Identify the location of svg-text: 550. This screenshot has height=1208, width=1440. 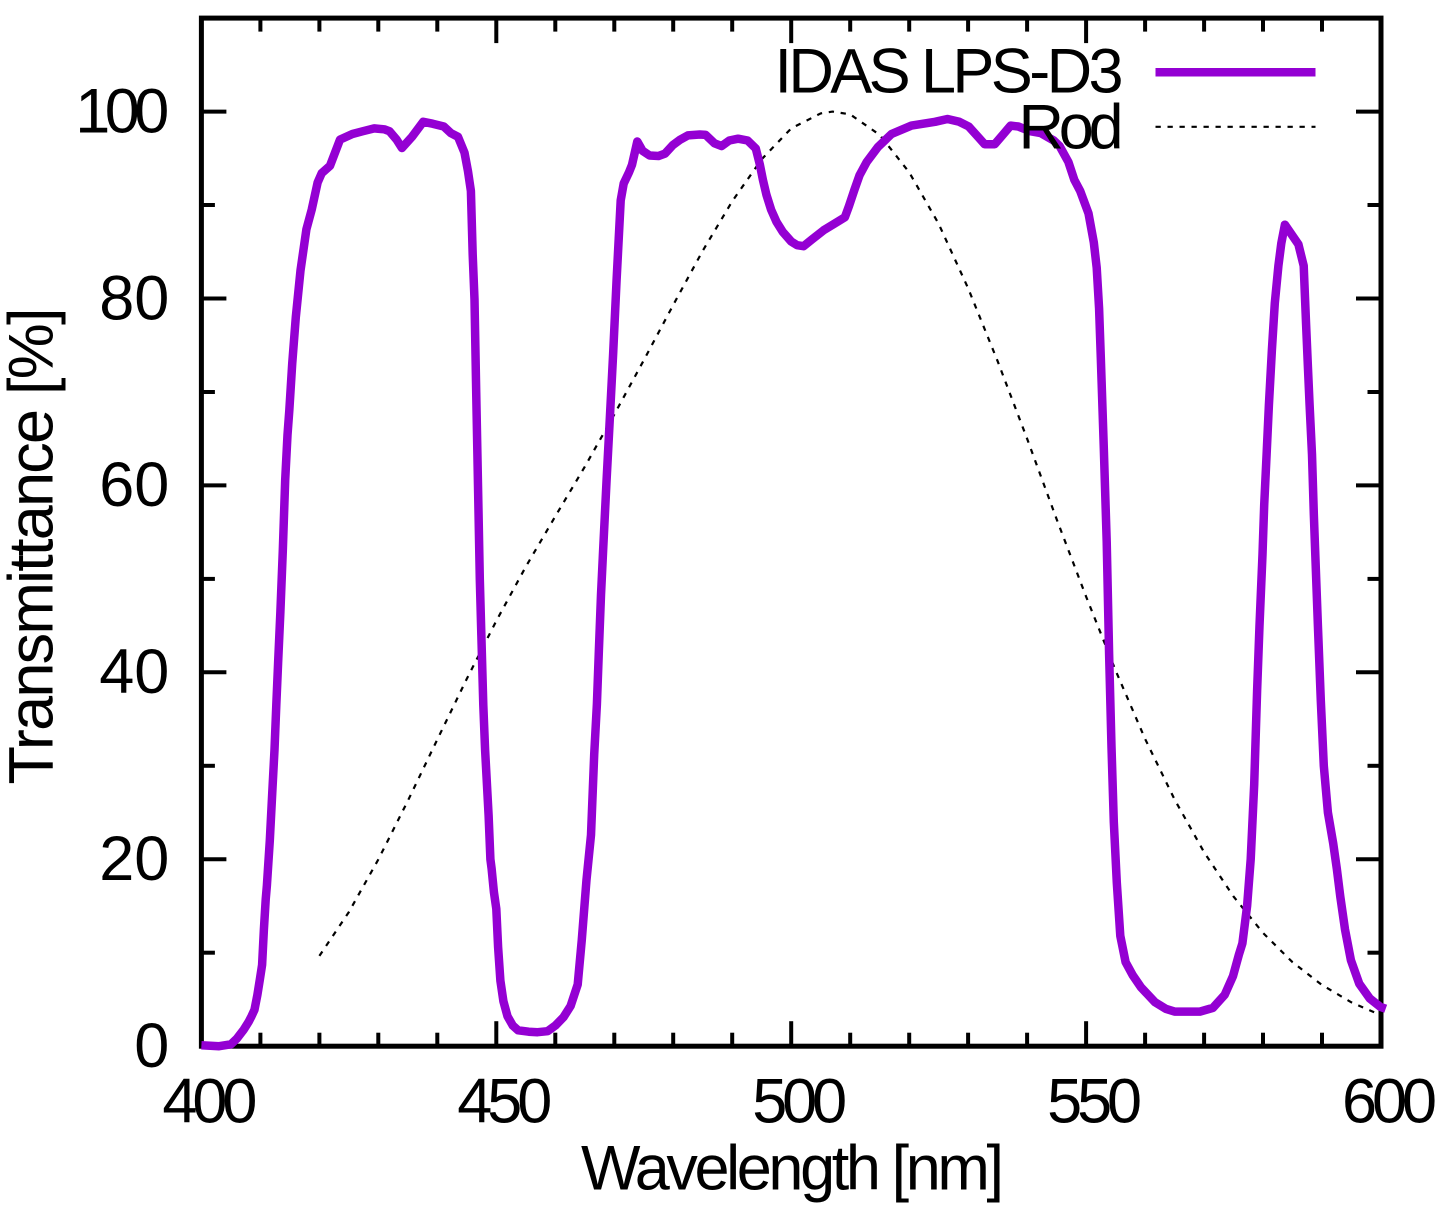
(1094, 1102).